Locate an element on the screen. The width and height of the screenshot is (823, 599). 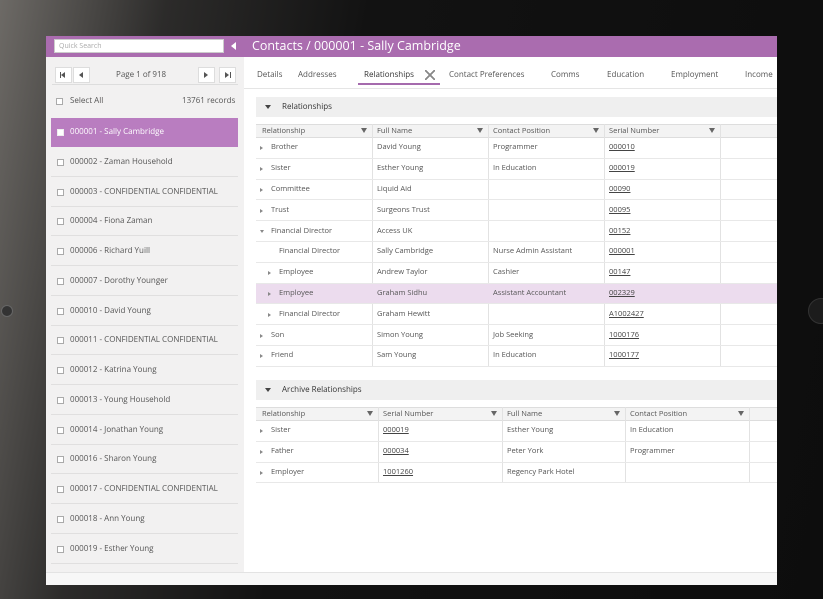
list-item-label: 000012 - Katrina Young is located at coordinates (113, 369).